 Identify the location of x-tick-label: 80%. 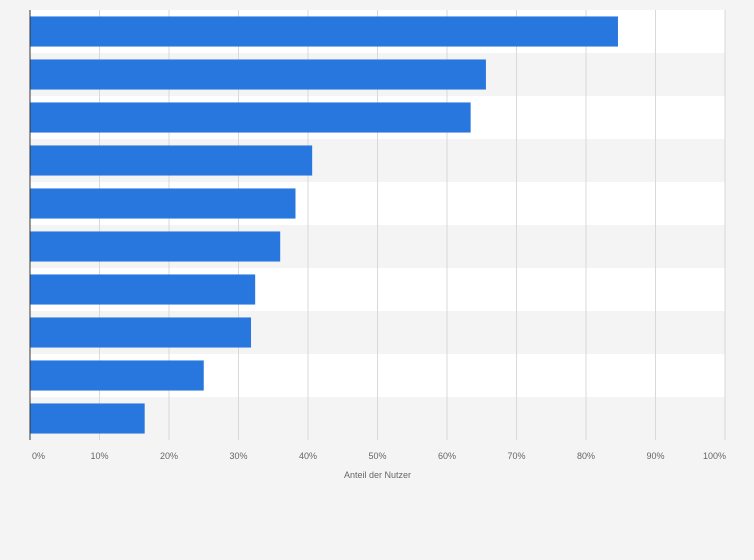
(586, 456).